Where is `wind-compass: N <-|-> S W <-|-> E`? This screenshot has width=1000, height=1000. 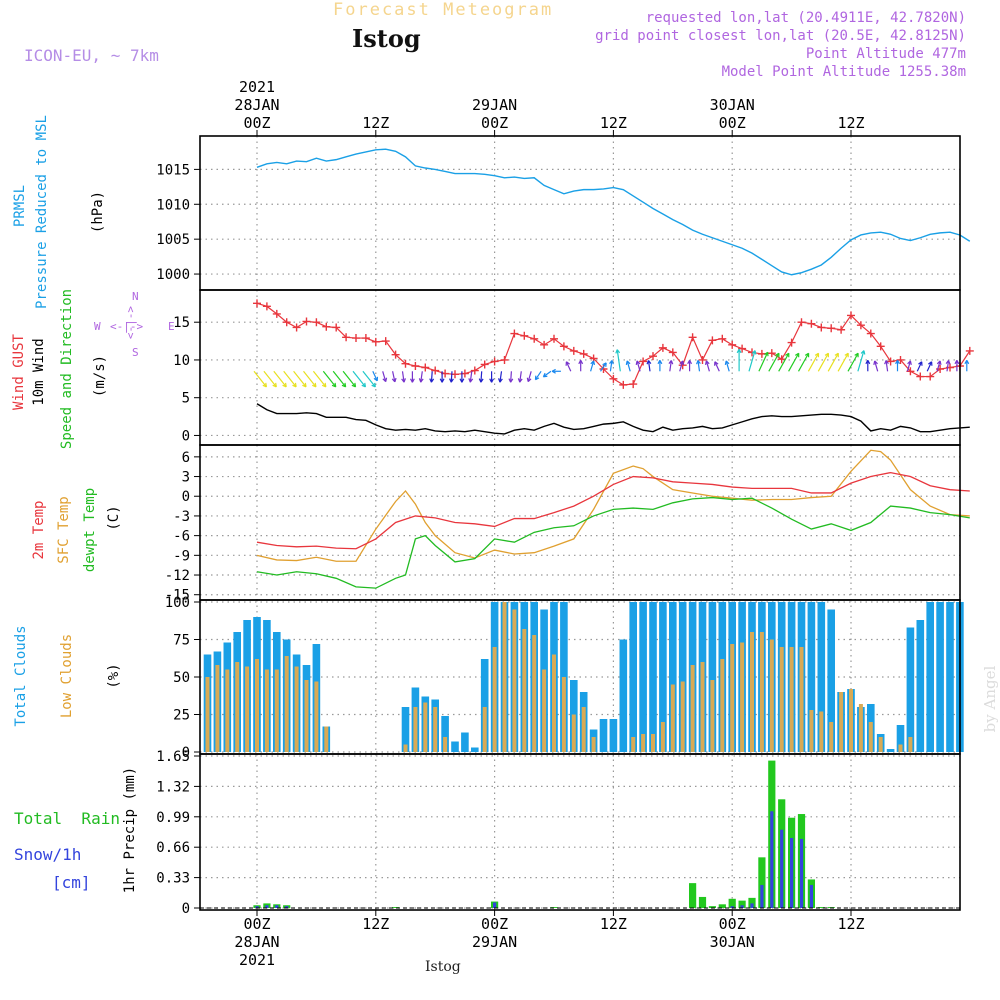
wind-compass: N <-|-> S W <-|-> E is located at coordinates (131, 326).